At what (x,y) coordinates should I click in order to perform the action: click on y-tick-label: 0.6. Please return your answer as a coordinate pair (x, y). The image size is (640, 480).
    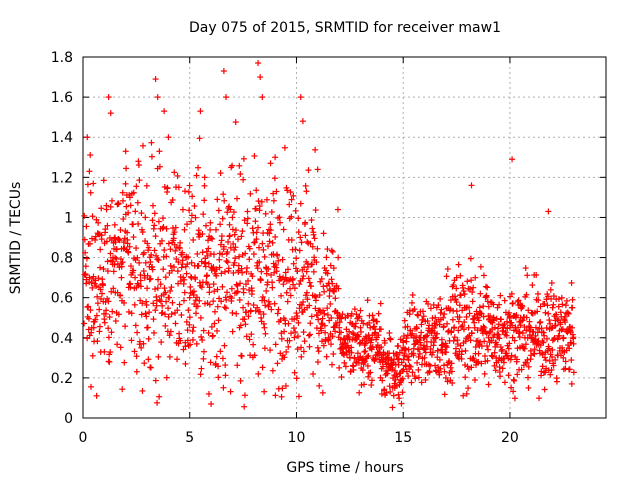
    Looking at the image, I should click on (62, 299).